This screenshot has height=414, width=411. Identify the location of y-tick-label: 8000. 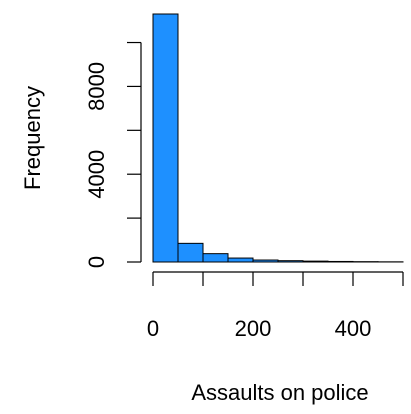
(96, 86).